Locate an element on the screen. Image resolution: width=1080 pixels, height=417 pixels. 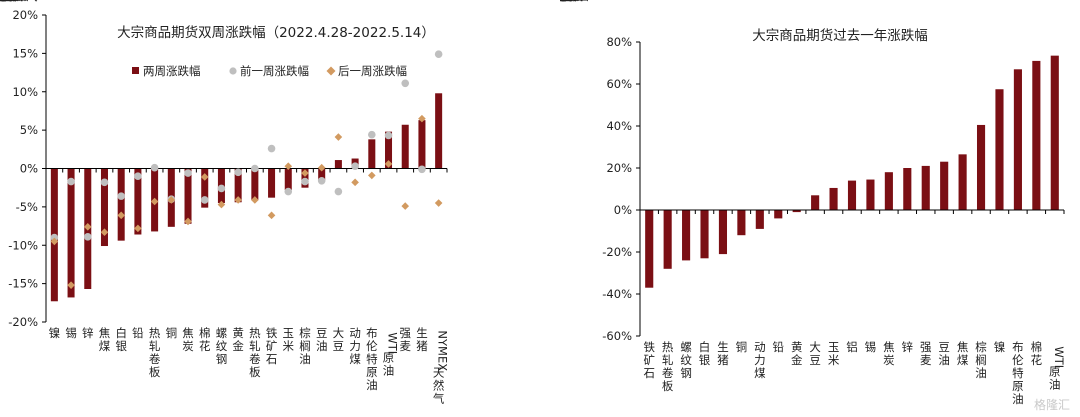
category-label: 白银白银 is located at coordinates (635, 183).